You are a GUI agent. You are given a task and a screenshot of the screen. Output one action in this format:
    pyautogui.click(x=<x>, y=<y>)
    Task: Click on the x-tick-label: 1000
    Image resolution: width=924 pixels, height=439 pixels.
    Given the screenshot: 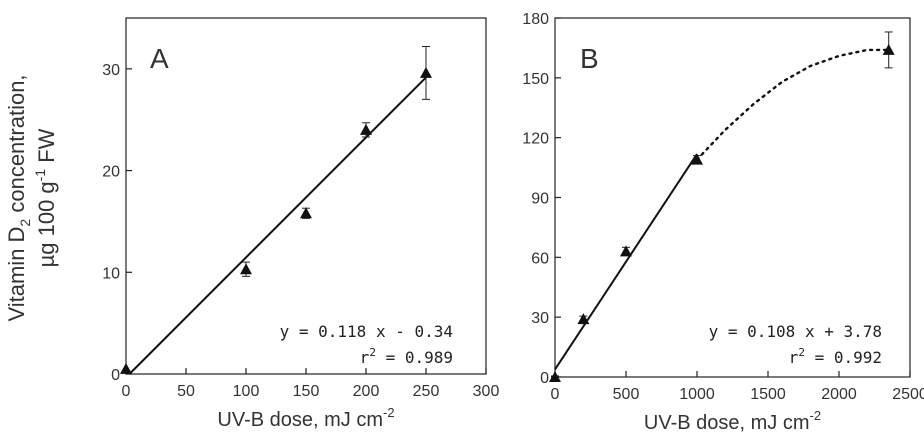 What is the action you would take?
    pyautogui.click(x=697, y=394)
    